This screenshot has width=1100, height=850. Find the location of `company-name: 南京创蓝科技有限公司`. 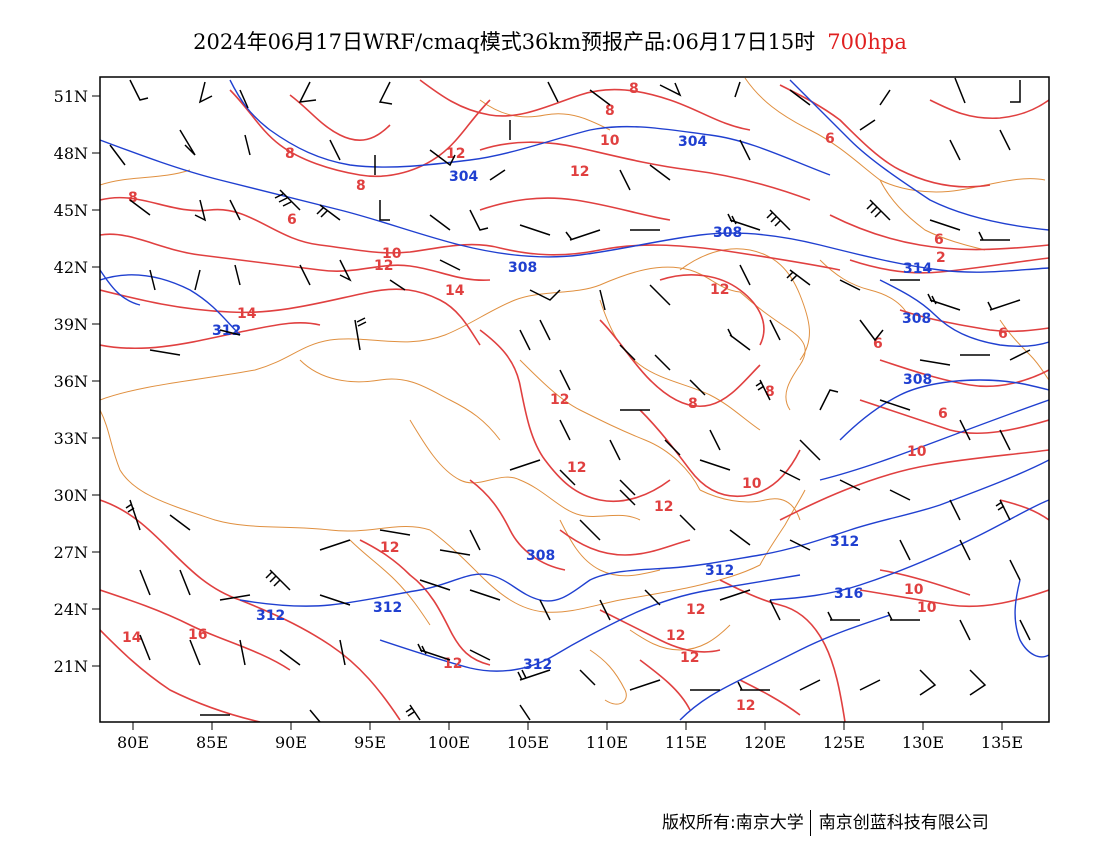

company-name: 南京创蓝科技有限公司 is located at coordinates (903, 823).